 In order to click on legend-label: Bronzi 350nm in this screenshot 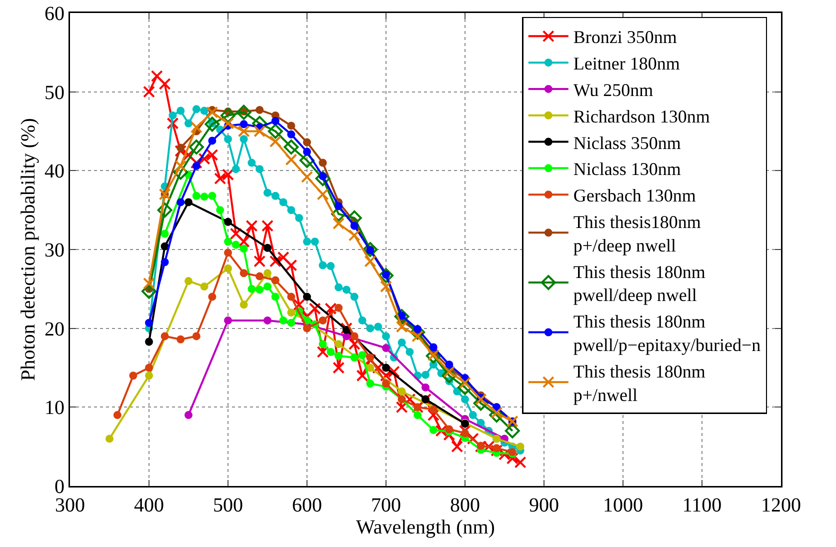, I will do `click(625, 37)`.